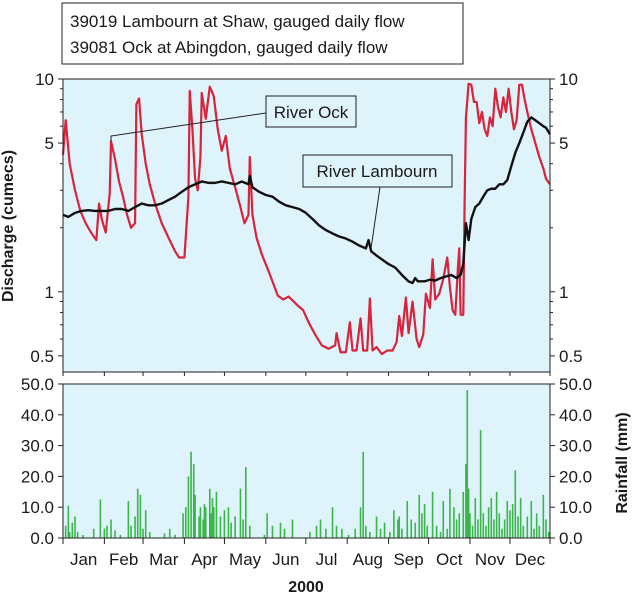 This screenshot has width=640, height=595. Describe the element at coordinates (42, 538) in the screenshot. I see `rain-tick-label-left: 0.0` at that location.